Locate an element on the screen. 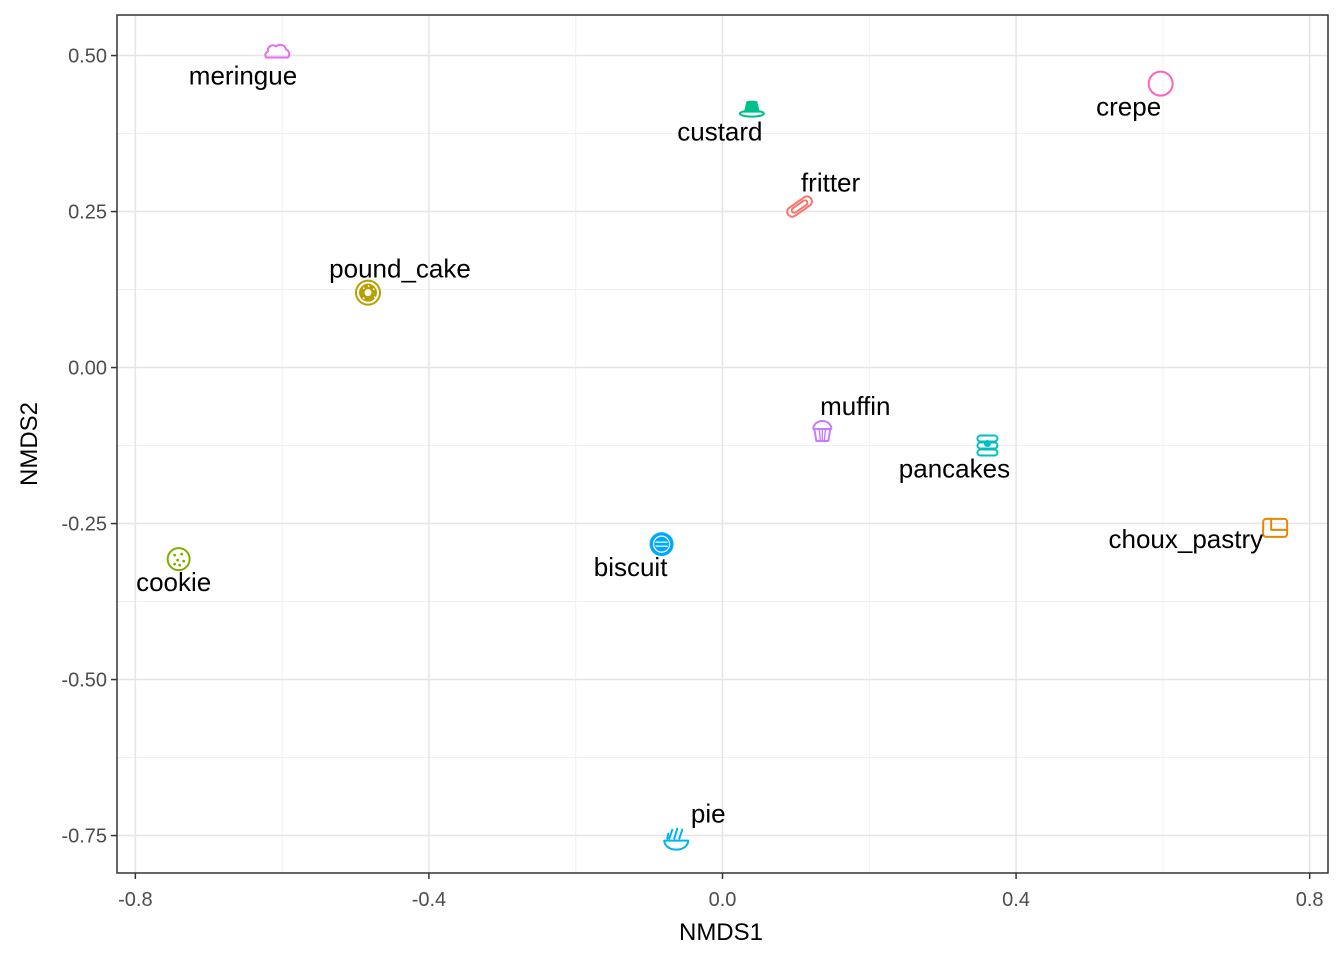 Image resolution: width=1344 pixels, height=960 pixels. x-axis-title: NMDS1 is located at coordinates (721, 932).